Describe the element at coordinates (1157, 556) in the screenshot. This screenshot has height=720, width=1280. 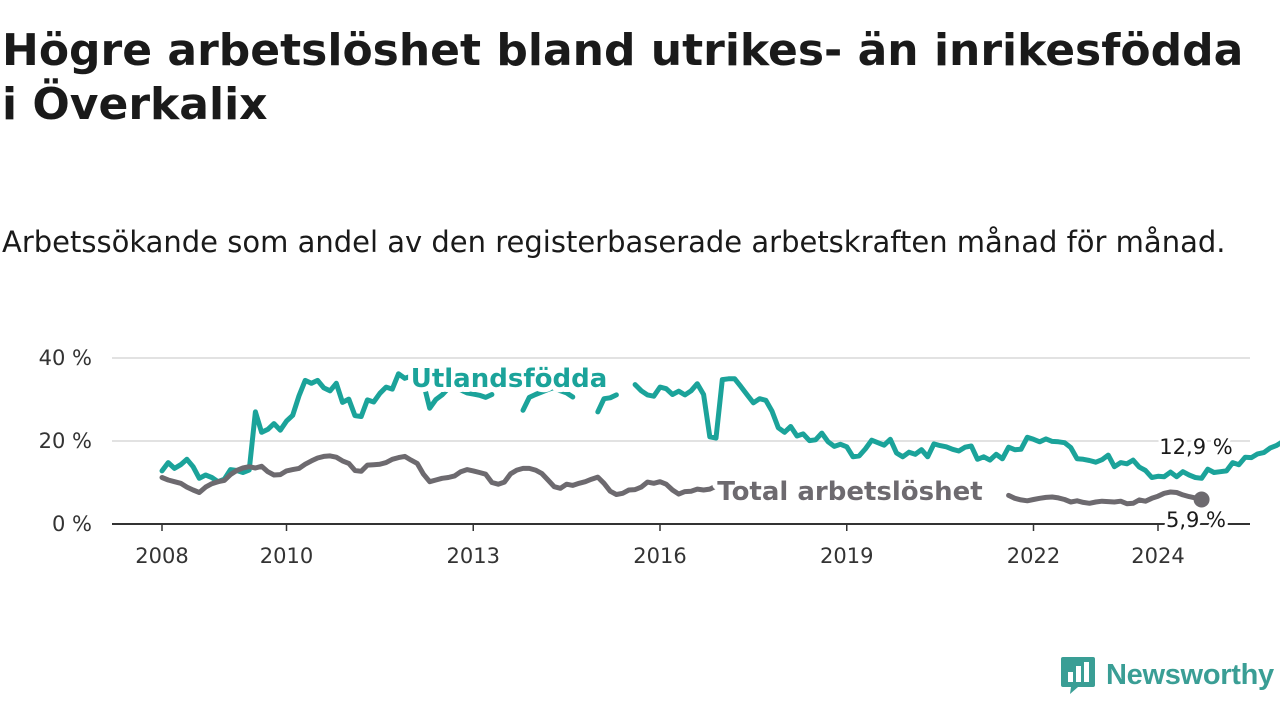
I see `x-tick-label: 2024` at that location.